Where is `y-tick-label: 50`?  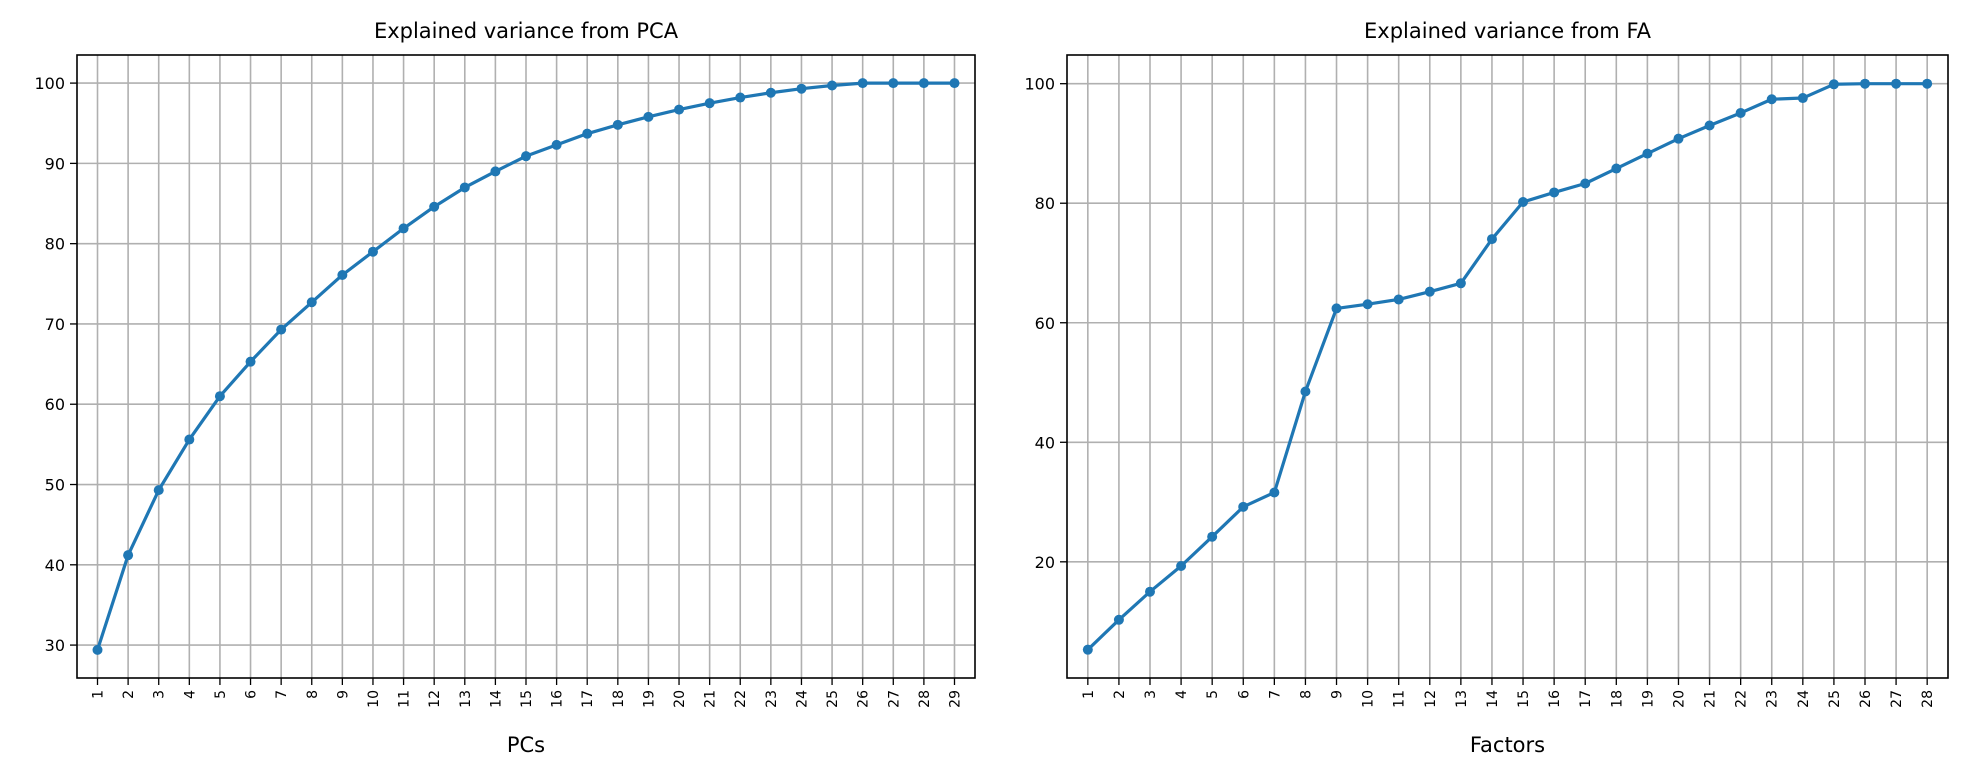
y-tick-label: 50 is located at coordinates (55, 485).